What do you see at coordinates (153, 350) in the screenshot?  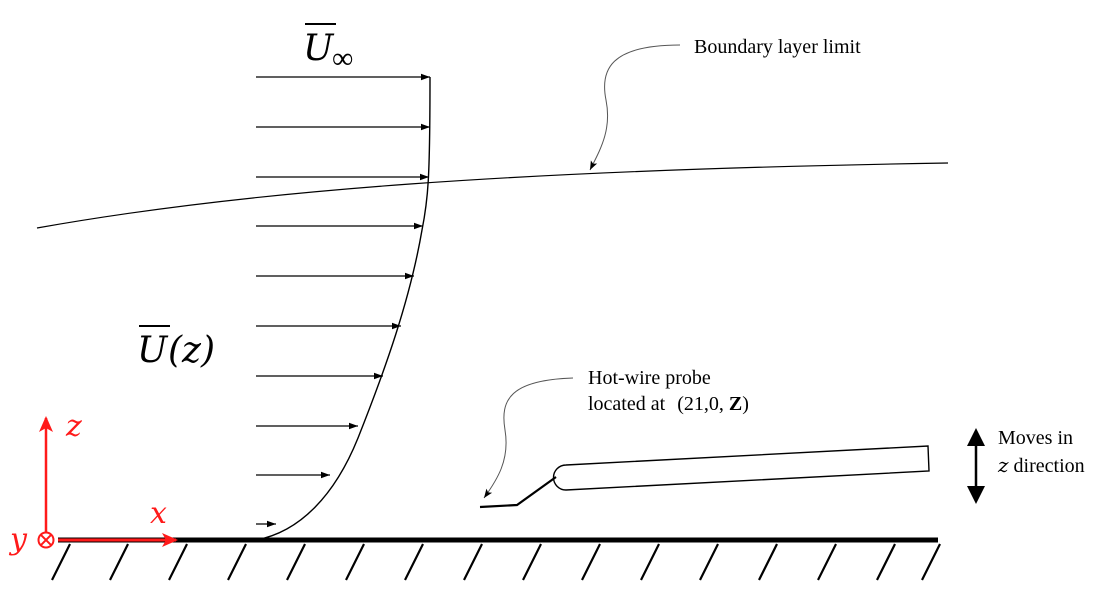 I see `u-of-z-symbol: U` at bounding box center [153, 350].